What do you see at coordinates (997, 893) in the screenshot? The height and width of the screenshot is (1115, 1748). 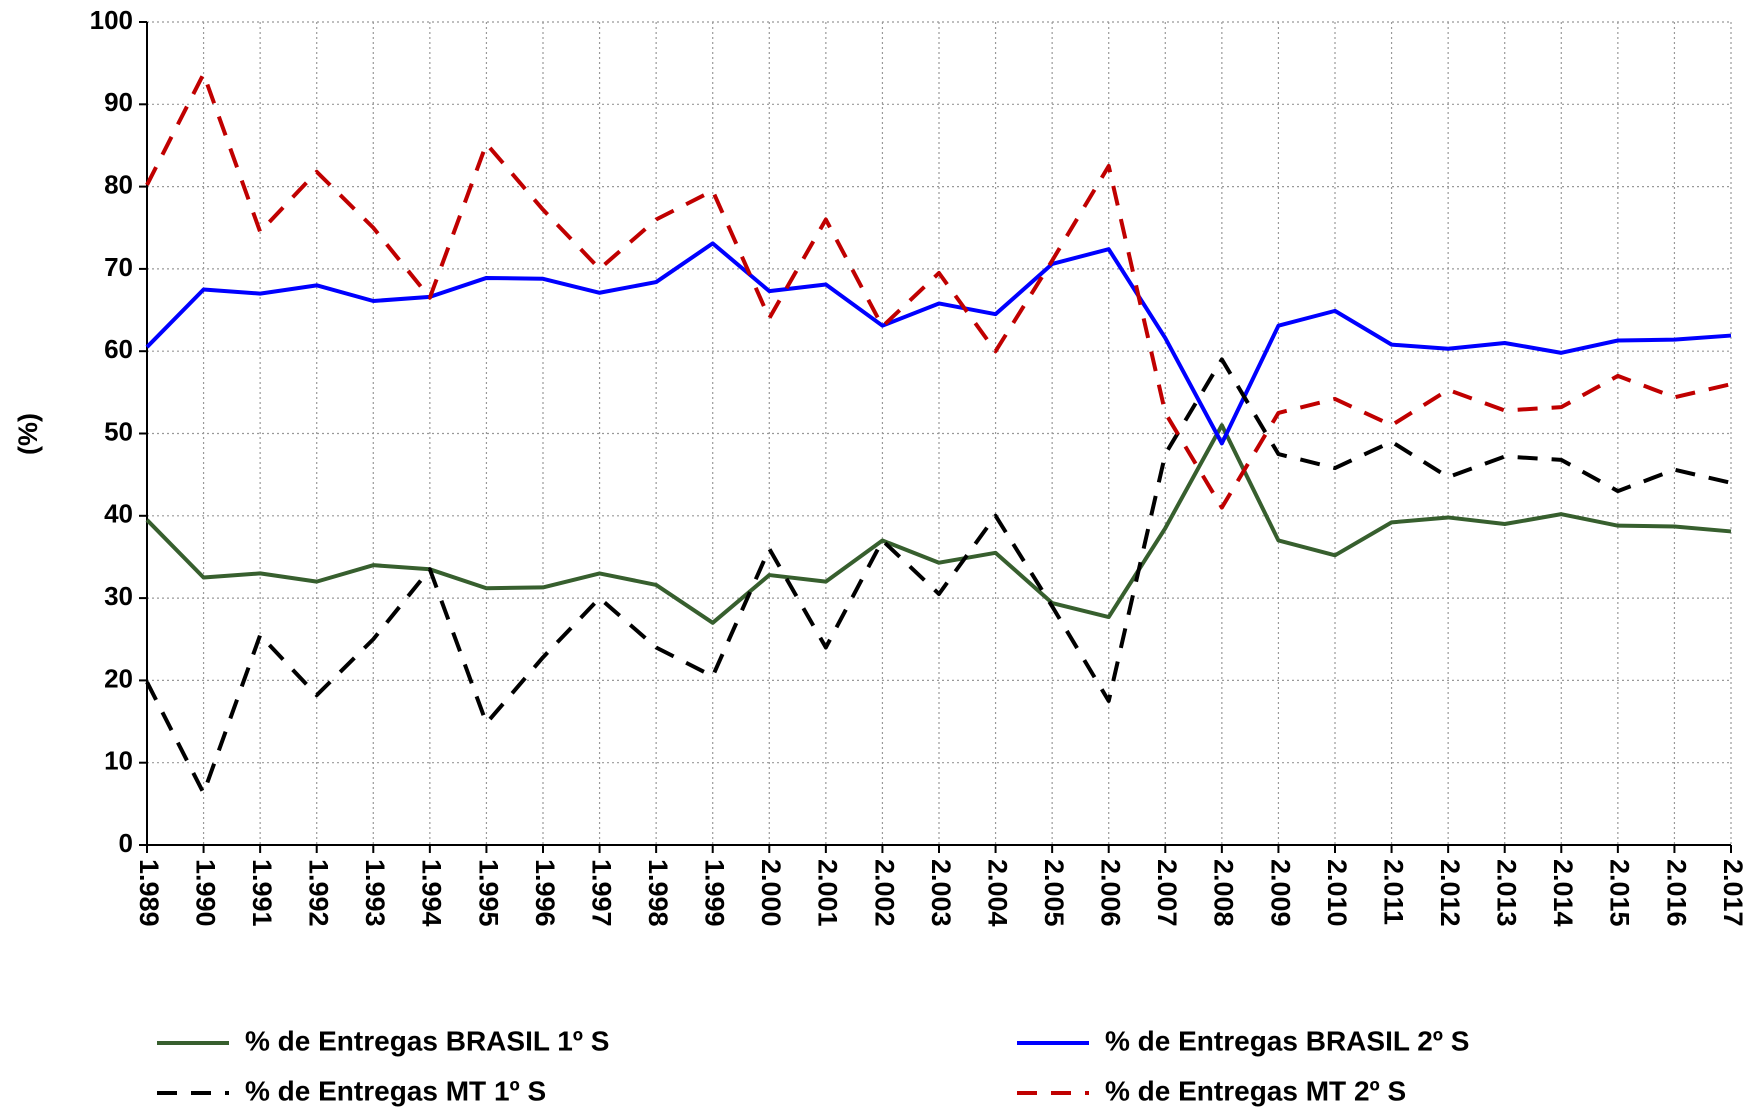 I see `x-tick-label: 2.004` at bounding box center [997, 893].